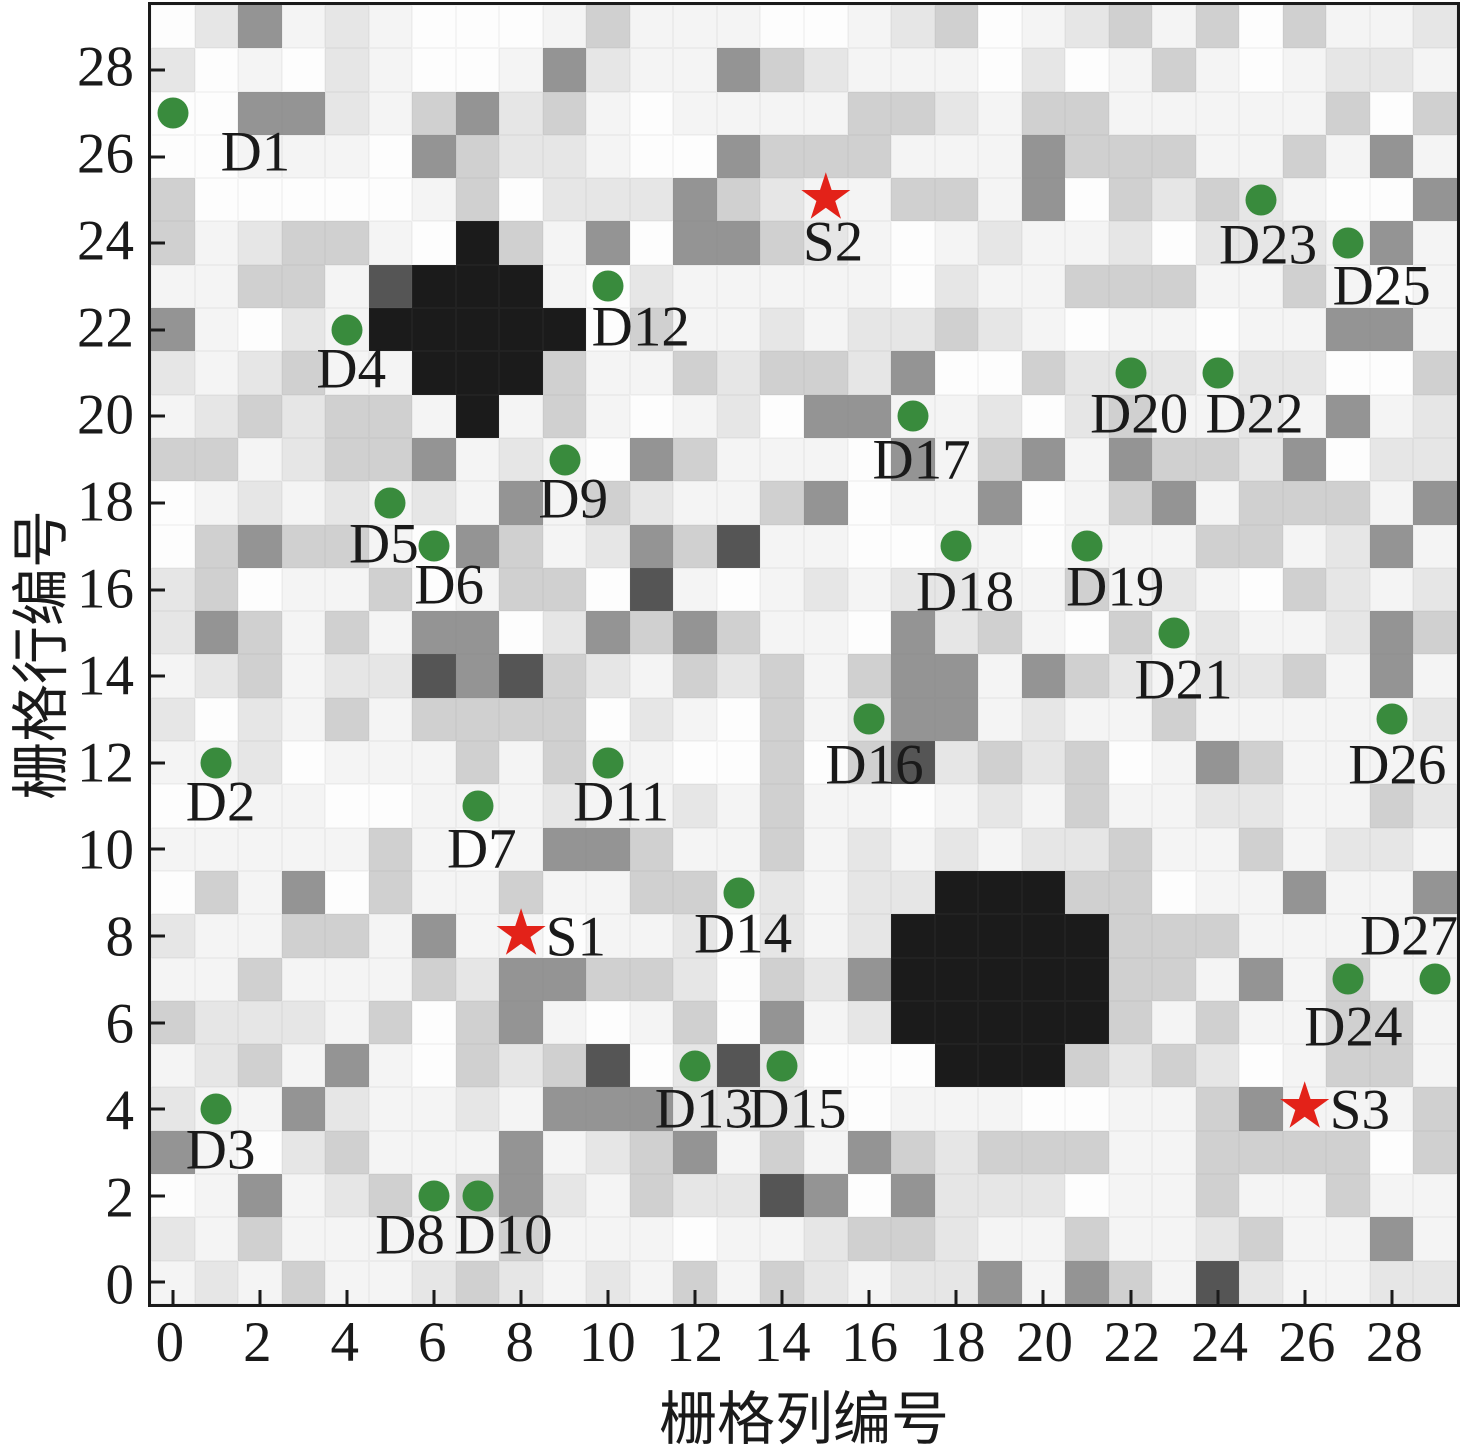  What do you see at coordinates (607, 1342) in the screenshot?
I see `x-tick-label: 10` at bounding box center [607, 1342].